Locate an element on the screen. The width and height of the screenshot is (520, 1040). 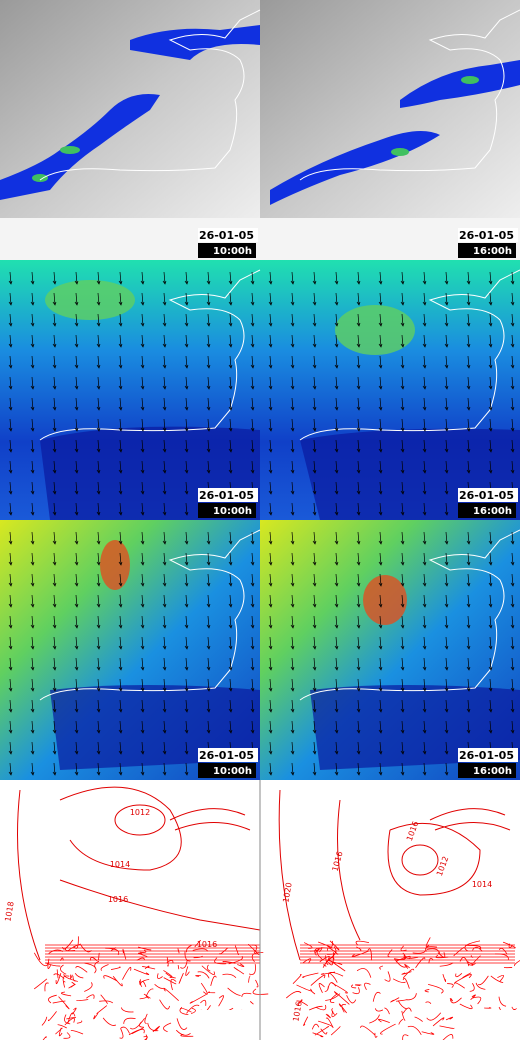
isobar-label: 1014 is located at coordinates (120, 864).